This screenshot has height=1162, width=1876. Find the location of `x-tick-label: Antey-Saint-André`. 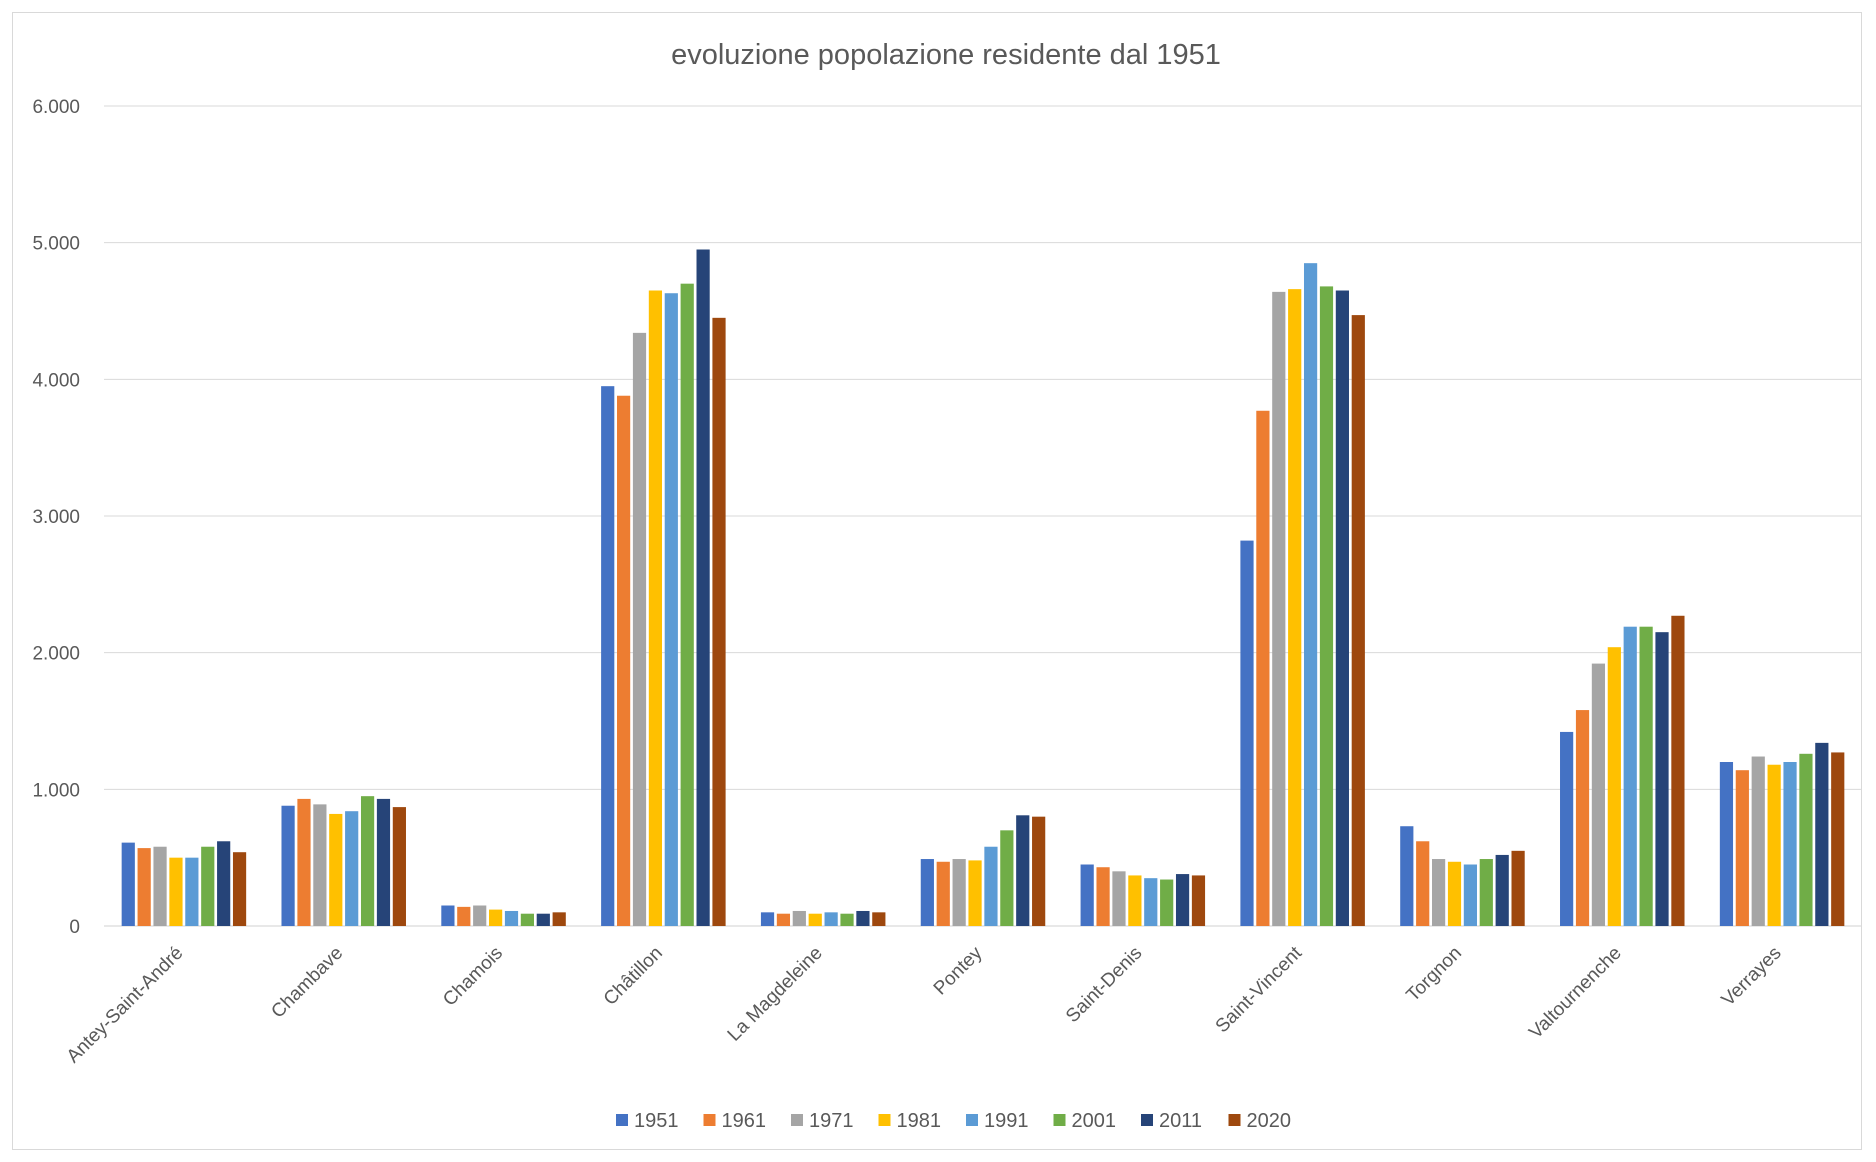

x-tick-label: Antey-Saint-André is located at coordinates (125, 1005).